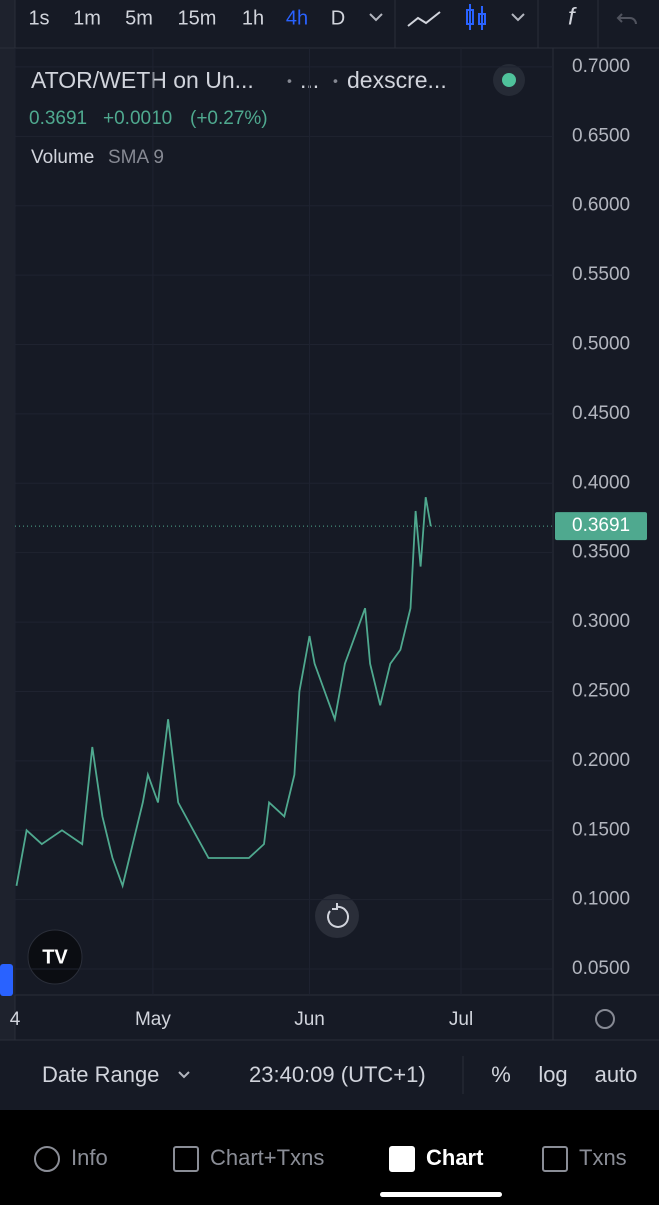 This screenshot has width=659, height=1205. What do you see at coordinates (441, 1194) in the screenshot?
I see `home-indicator` at bounding box center [441, 1194].